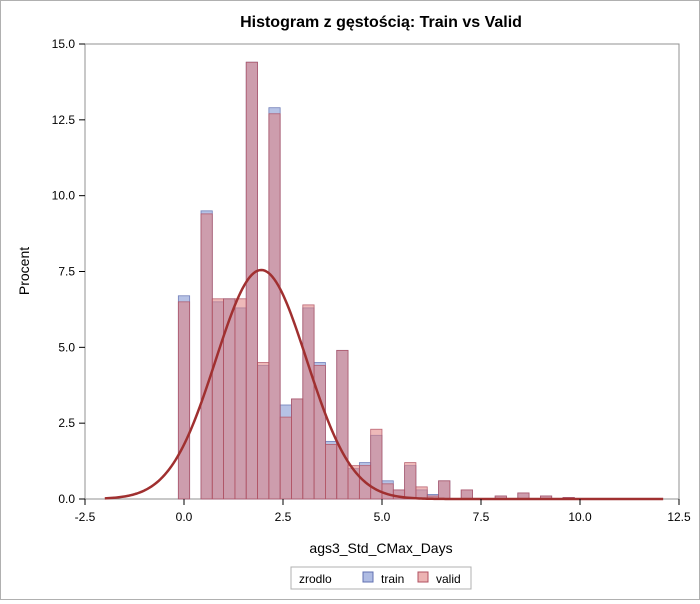  Describe the element at coordinates (283, 517) in the screenshot. I see `x-tick-label: 2.5` at that location.